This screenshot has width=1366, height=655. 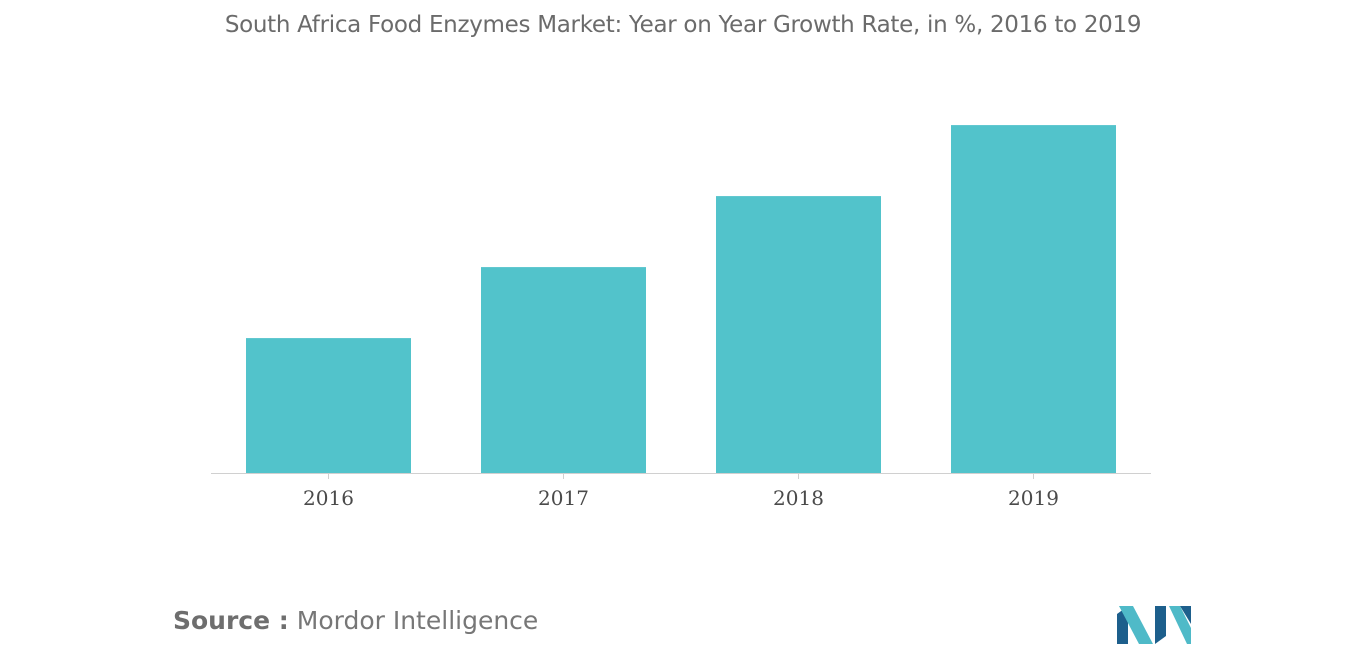 I want to click on logo-right-diagonal, so click(x=1180, y=625).